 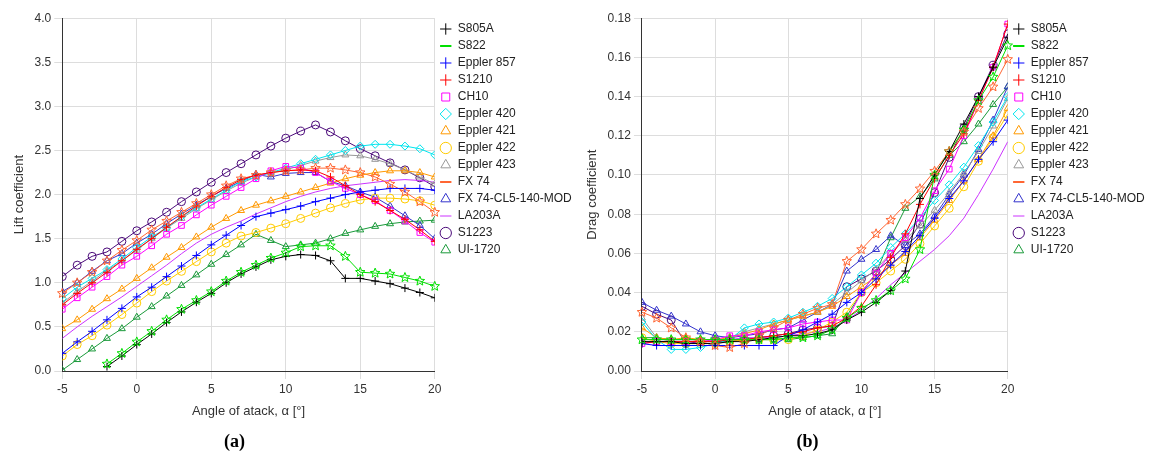 What do you see at coordinates (619, 213) in the screenshot?
I see `y-tick-label: 0.08` at bounding box center [619, 213].